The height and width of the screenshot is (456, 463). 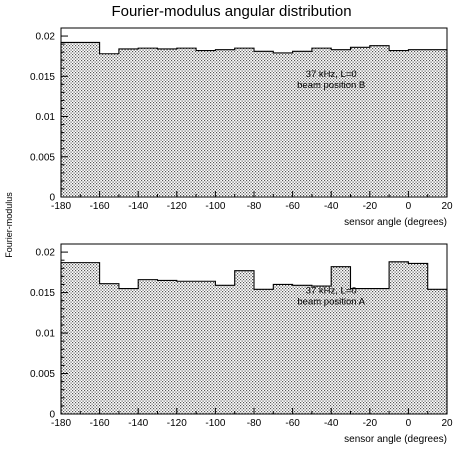 What do you see at coordinates (231, 11) in the screenshot?
I see `chart-title: Fourier-modulus angular distribution` at bounding box center [231, 11].